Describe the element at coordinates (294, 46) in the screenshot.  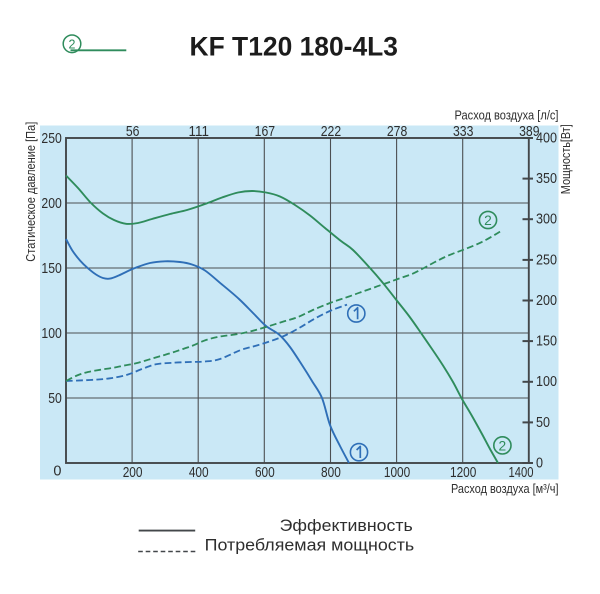
I see `svg-text: KF T120 180-4L3` at that location.